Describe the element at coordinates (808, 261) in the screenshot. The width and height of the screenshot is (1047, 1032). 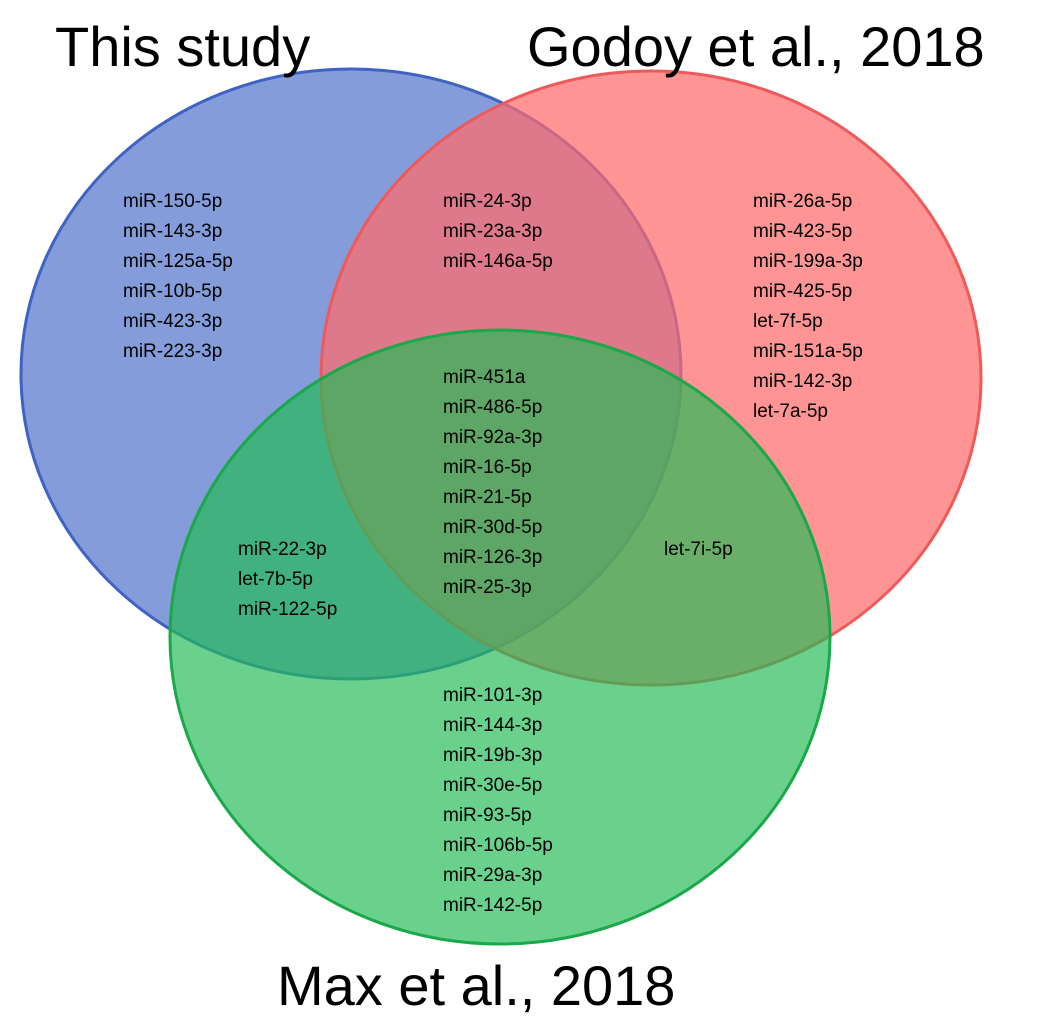
I see `mirna-label: miR-199a-3p` at that location.